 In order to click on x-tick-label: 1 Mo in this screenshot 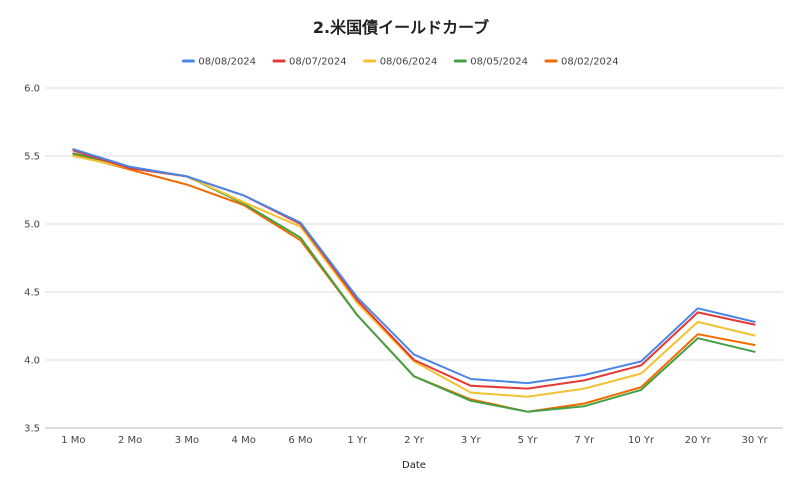, I will do `click(73, 440)`.